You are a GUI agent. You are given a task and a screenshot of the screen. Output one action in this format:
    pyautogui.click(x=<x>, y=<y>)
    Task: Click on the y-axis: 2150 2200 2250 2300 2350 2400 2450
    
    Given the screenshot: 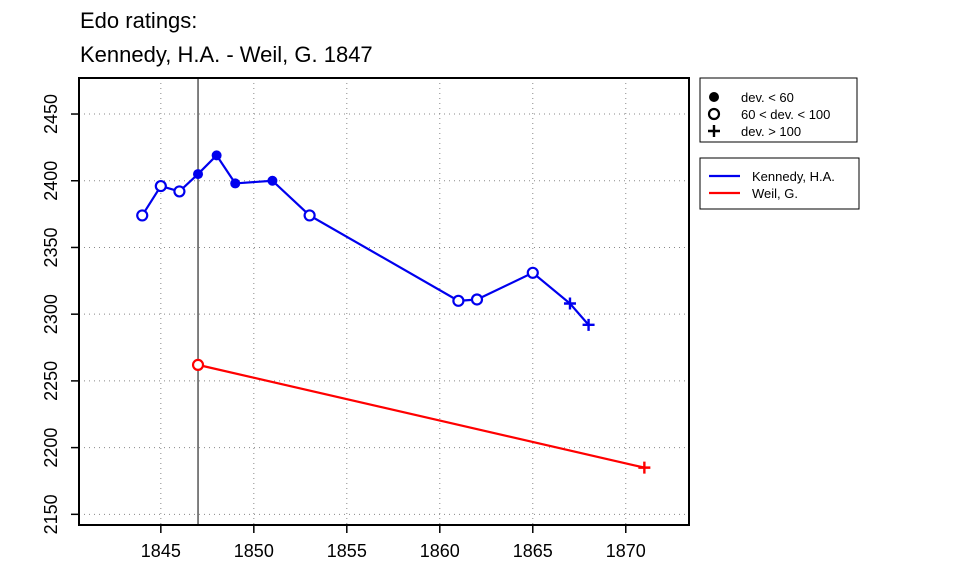 What is the action you would take?
    pyautogui.click(x=60, y=314)
    